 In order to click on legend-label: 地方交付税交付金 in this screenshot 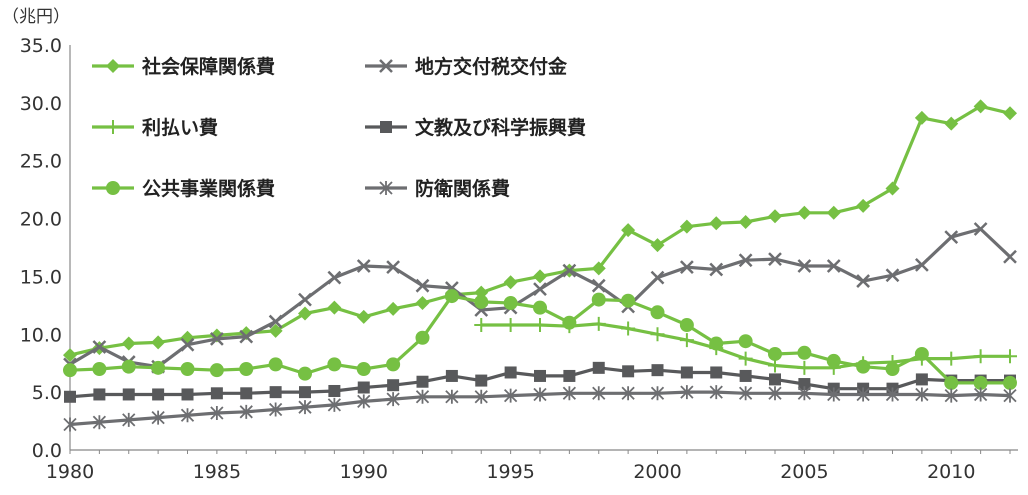, I will do `click(491, 66)`.